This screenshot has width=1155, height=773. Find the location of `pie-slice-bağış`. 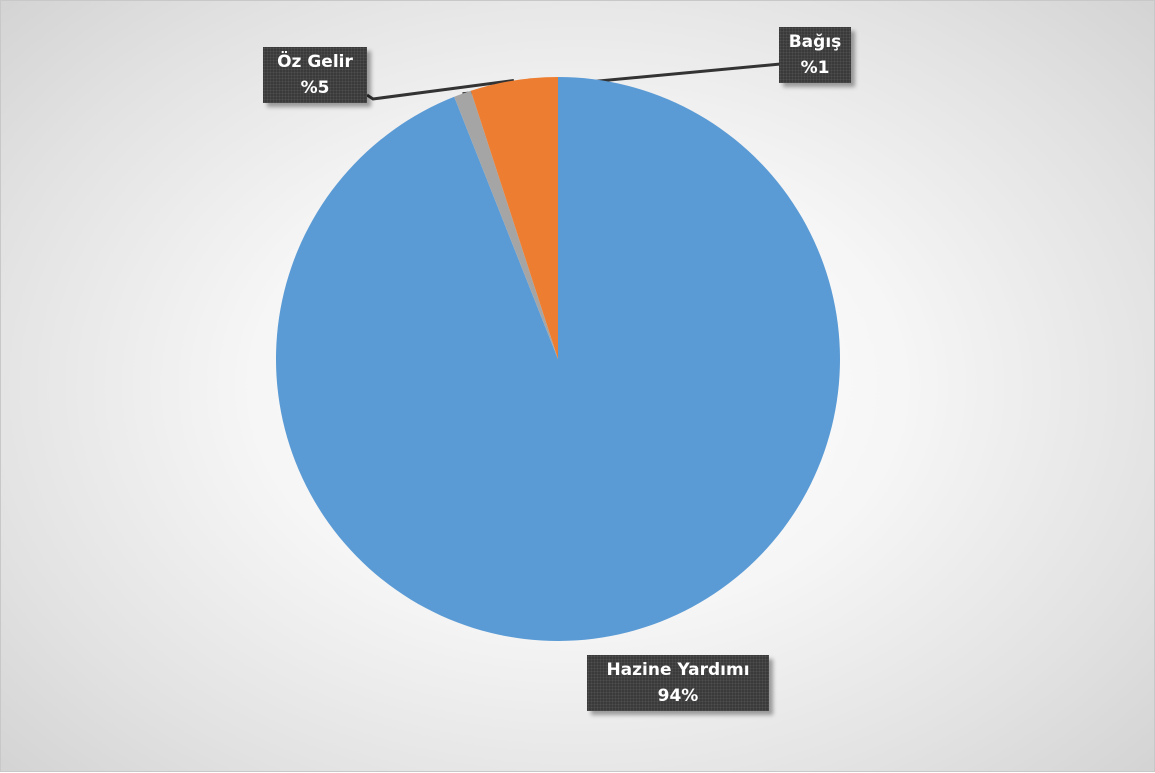

pie-slice-bağış is located at coordinates (506, 225).